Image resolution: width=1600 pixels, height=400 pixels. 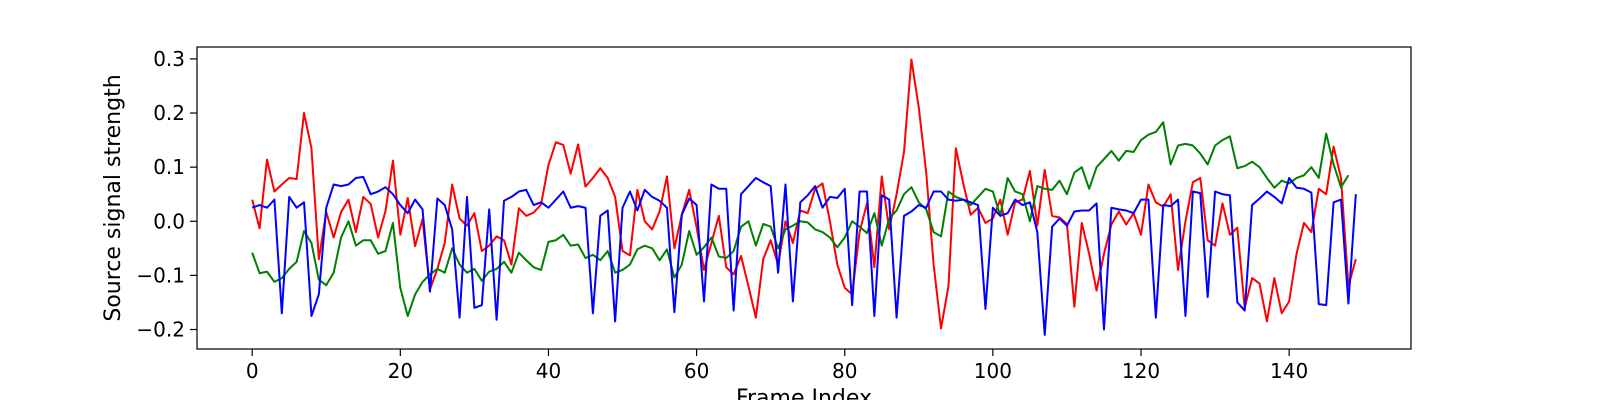 I want to click on y-tick-label: 0.3, so click(x=169, y=59).